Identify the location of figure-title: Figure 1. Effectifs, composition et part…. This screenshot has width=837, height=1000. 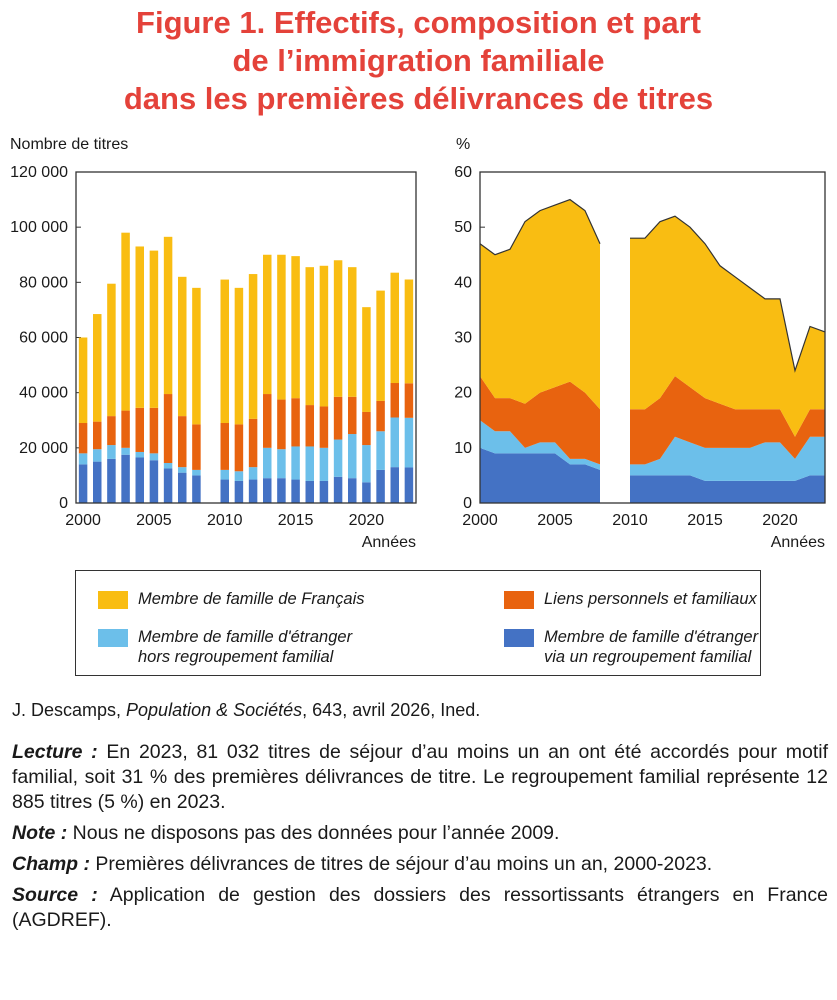
(418, 61).